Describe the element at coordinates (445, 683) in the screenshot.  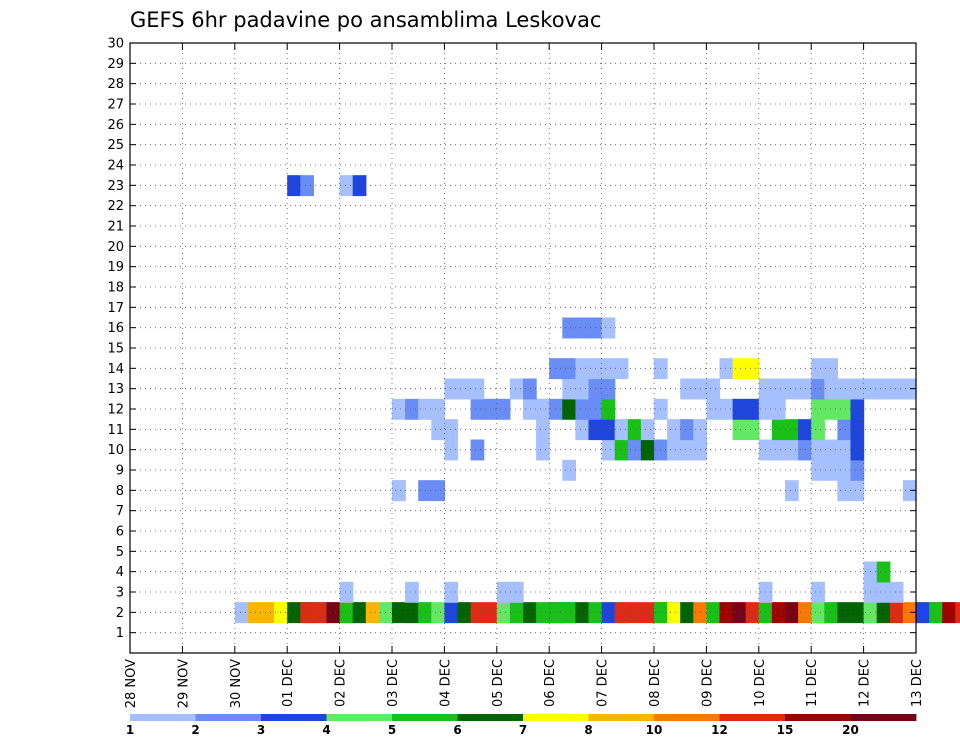
I see `x-tick-label: 04 DEC` at that location.